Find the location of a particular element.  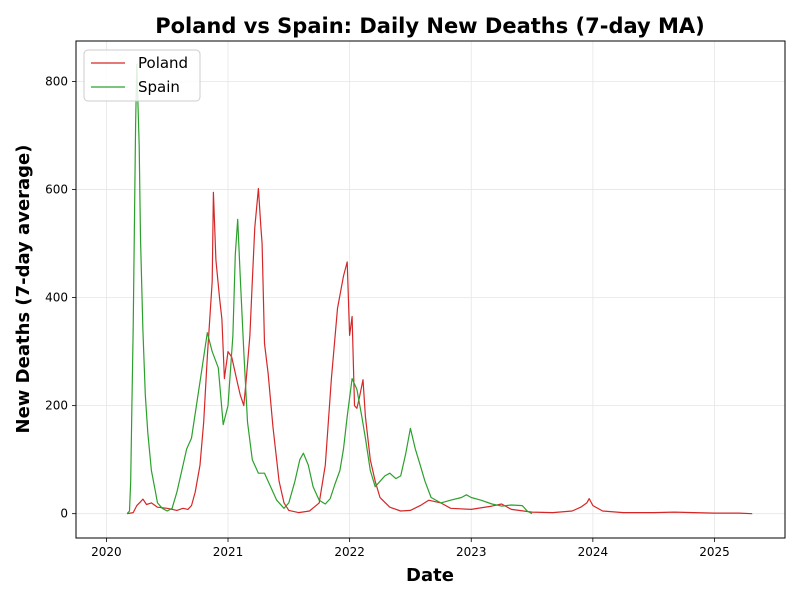

x-tick-label: 2025 is located at coordinates (714, 552).